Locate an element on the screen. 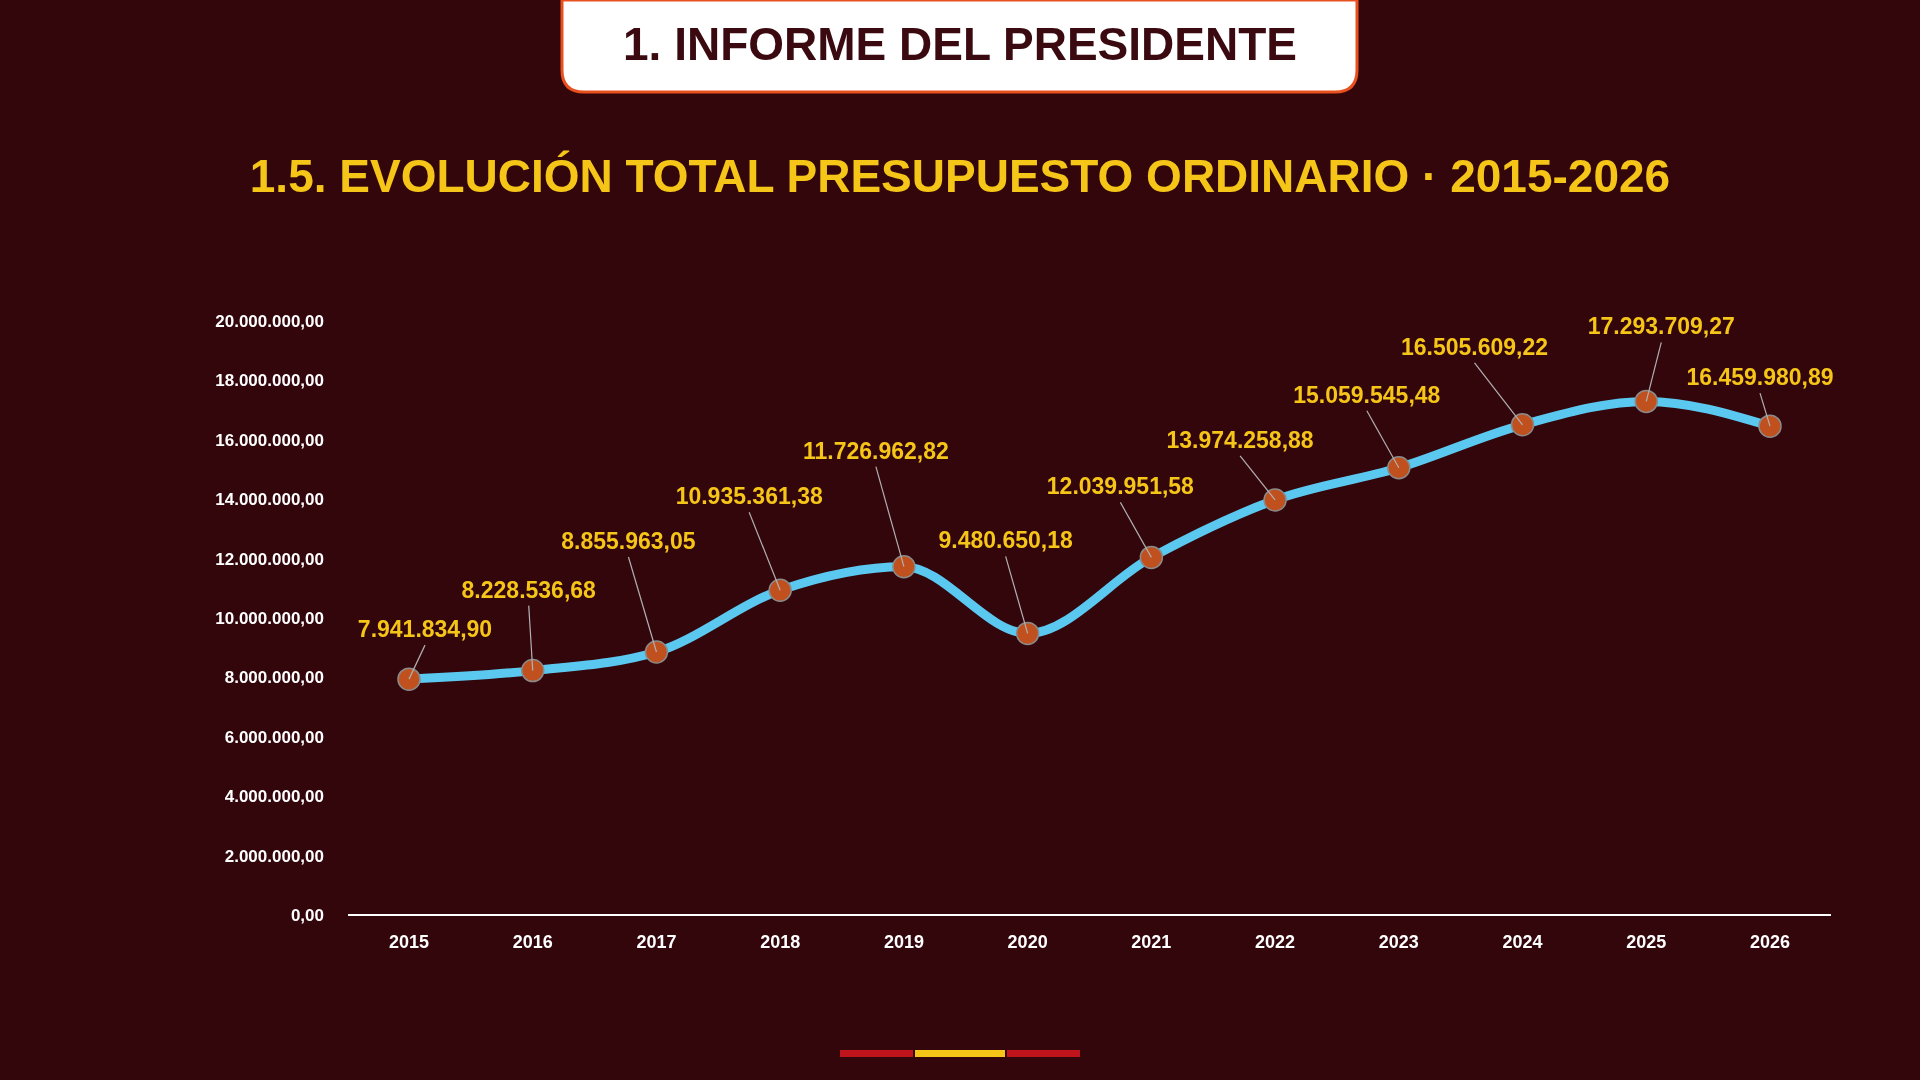 The image size is (1920, 1080). x-tick-label: 2022 is located at coordinates (1275, 942).